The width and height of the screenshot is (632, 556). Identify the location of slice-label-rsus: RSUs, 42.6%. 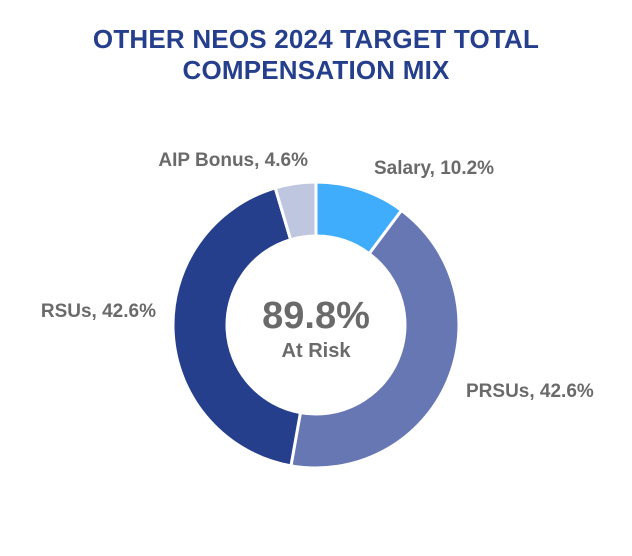
(98, 311).